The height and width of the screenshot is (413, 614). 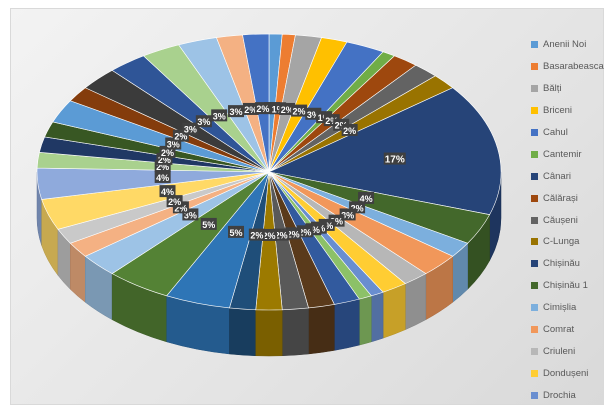 What do you see at coordinates (572, 89) in the screenshot?
I see `legend-item: Bălți` at bounding box center [572, 89].